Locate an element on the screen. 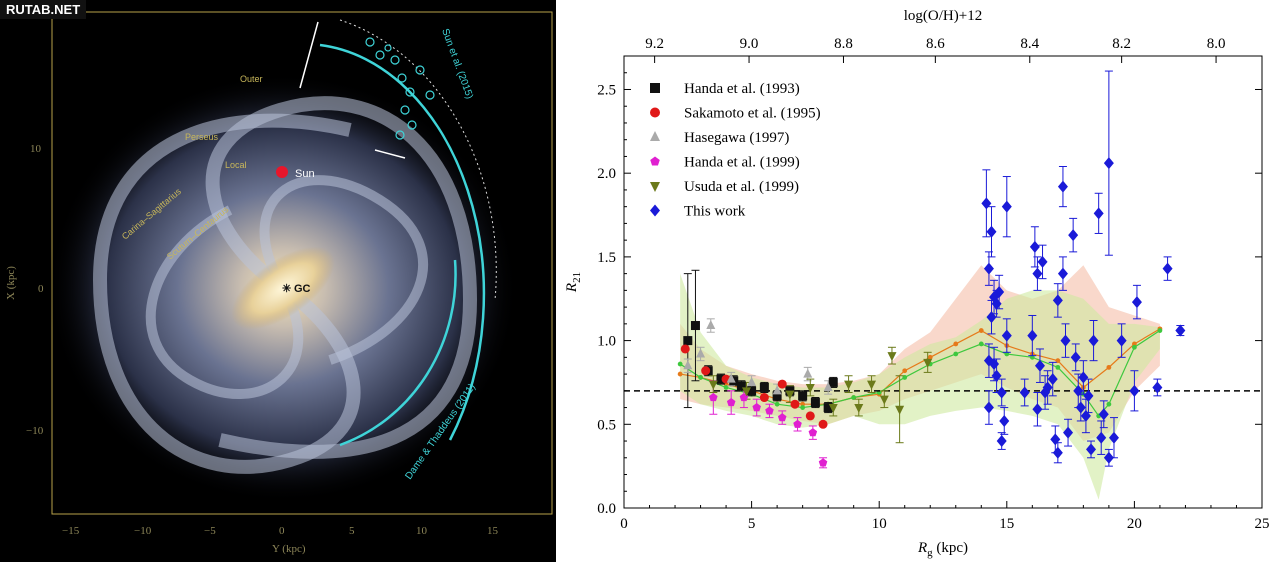  y-axis-label-main: R is located at coordinates (572, 288).